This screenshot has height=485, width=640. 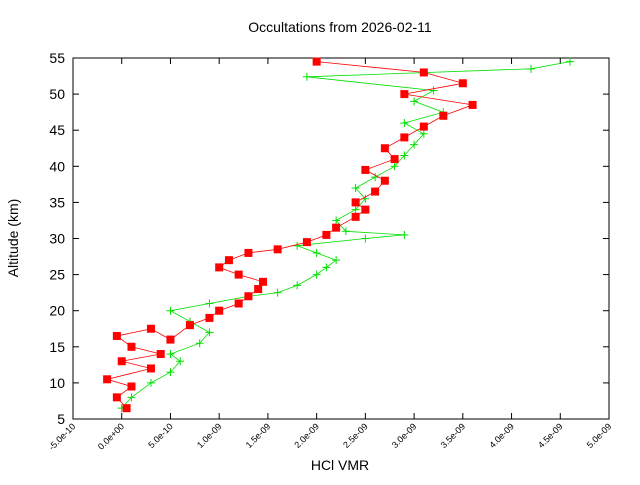 What do you see at coordinates (340, 465) in the screenshot?
I see `x-axis-label: HCl VMR` at bounding box center [340, 465].